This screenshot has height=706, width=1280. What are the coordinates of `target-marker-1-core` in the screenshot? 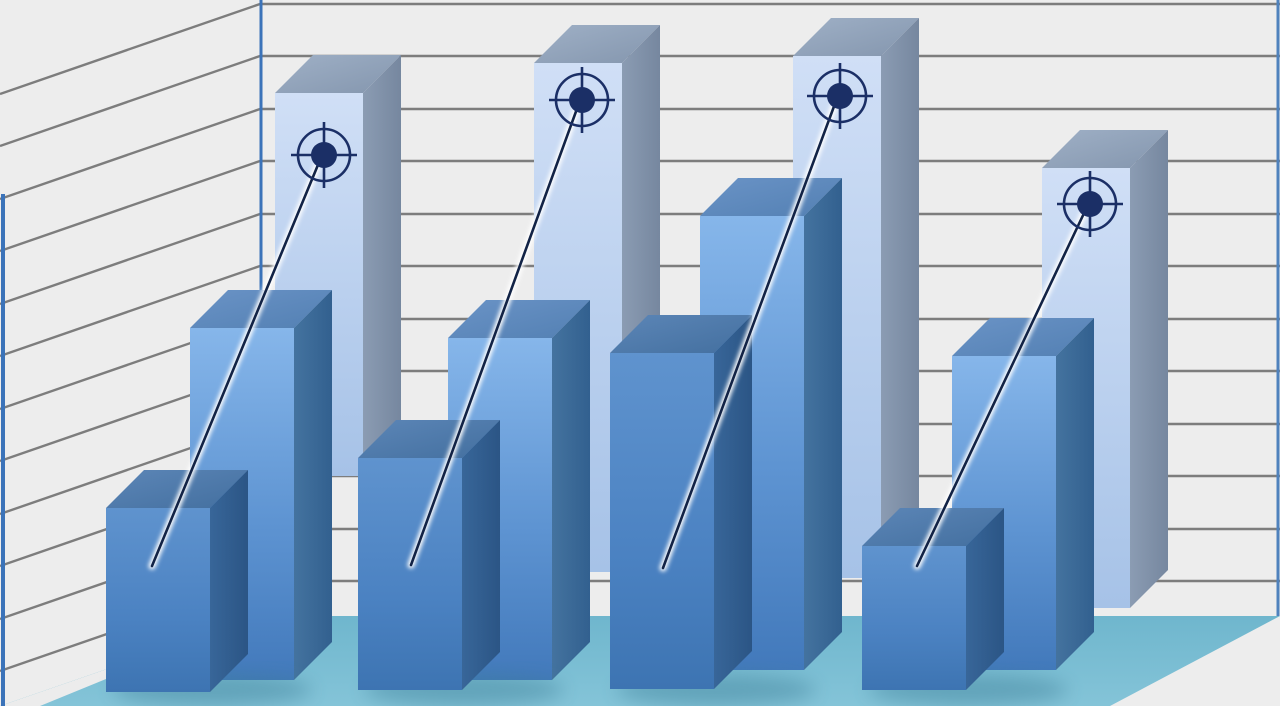 It's located at (324, 155).